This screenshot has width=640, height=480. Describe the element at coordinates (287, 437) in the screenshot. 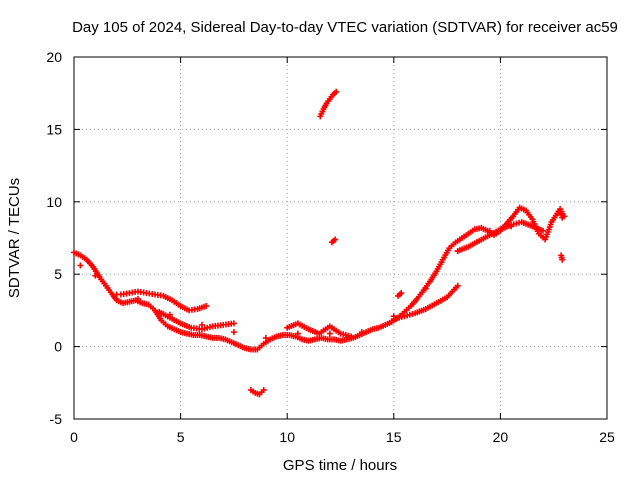

I see `x-tick-label: 10` at that location.